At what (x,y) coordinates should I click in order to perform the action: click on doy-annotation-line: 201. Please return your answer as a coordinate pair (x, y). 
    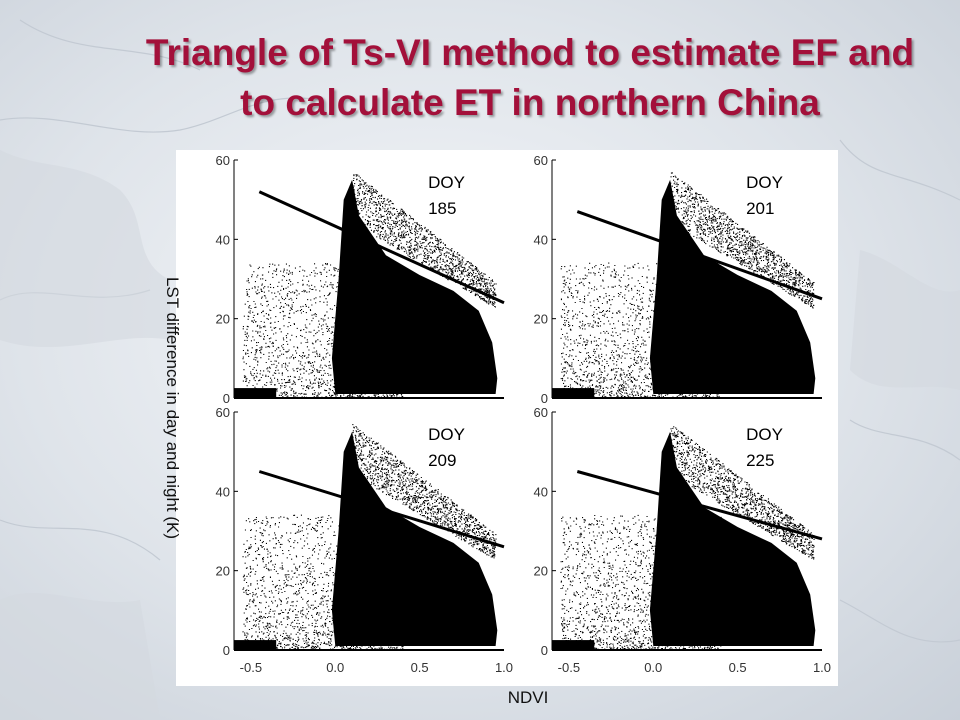
    Looking at the image, I should click on (760, 208).